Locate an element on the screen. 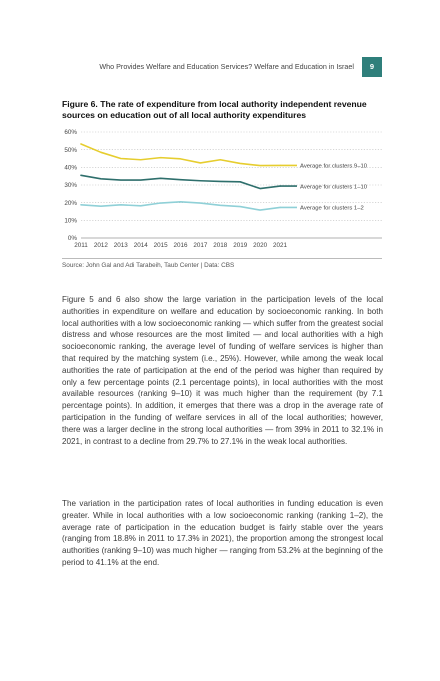  x-tick-label: 2020 is located at coordinates (260, 245).